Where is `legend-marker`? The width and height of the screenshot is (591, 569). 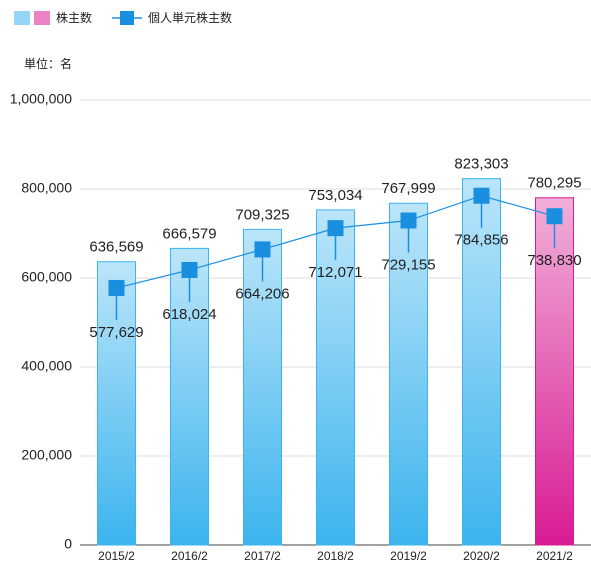
legend-marker is located at coordinates (127, 18).